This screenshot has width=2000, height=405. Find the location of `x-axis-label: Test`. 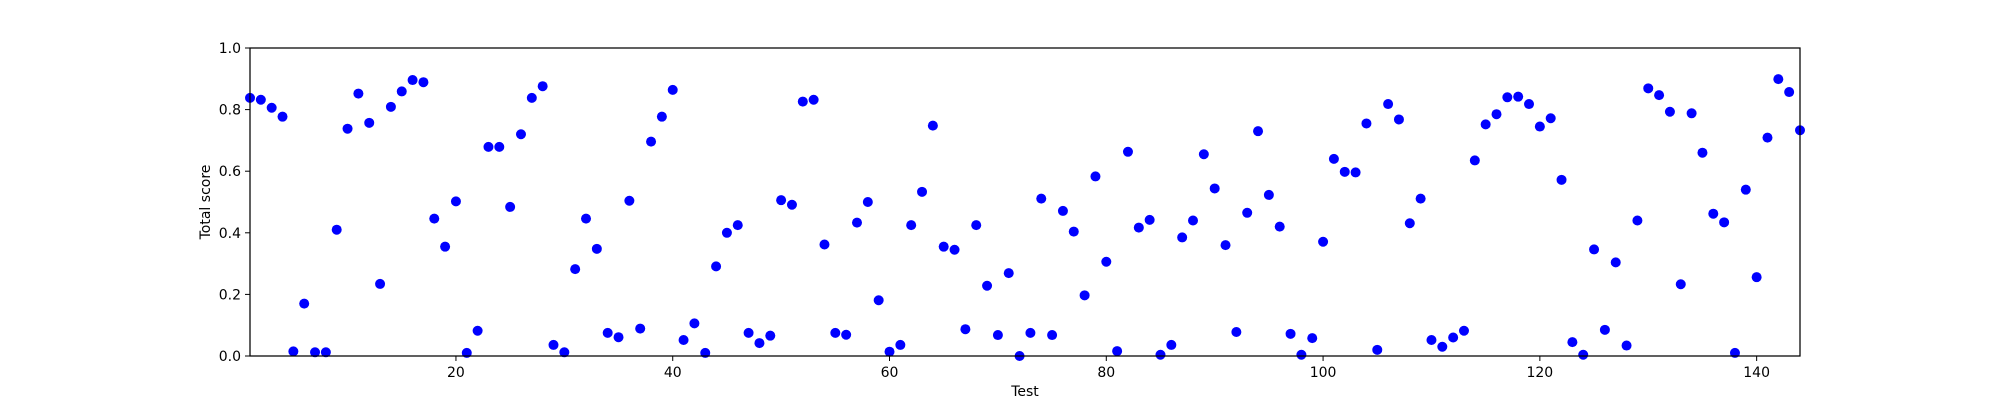

x-axis-label: Test is located at coordinates (1024, 392).